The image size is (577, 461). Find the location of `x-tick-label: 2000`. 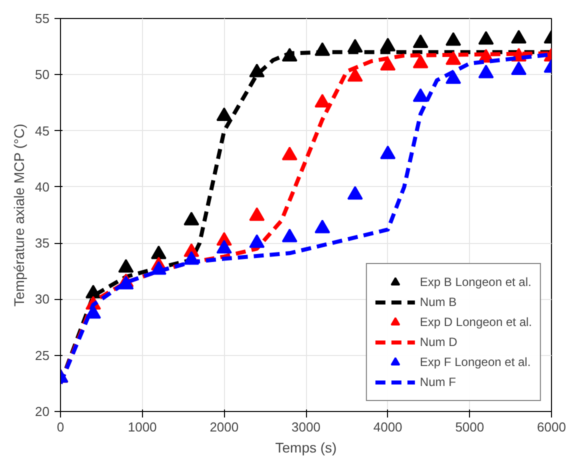

x-tick-label: 2000 is located at coordinates (224, 427).